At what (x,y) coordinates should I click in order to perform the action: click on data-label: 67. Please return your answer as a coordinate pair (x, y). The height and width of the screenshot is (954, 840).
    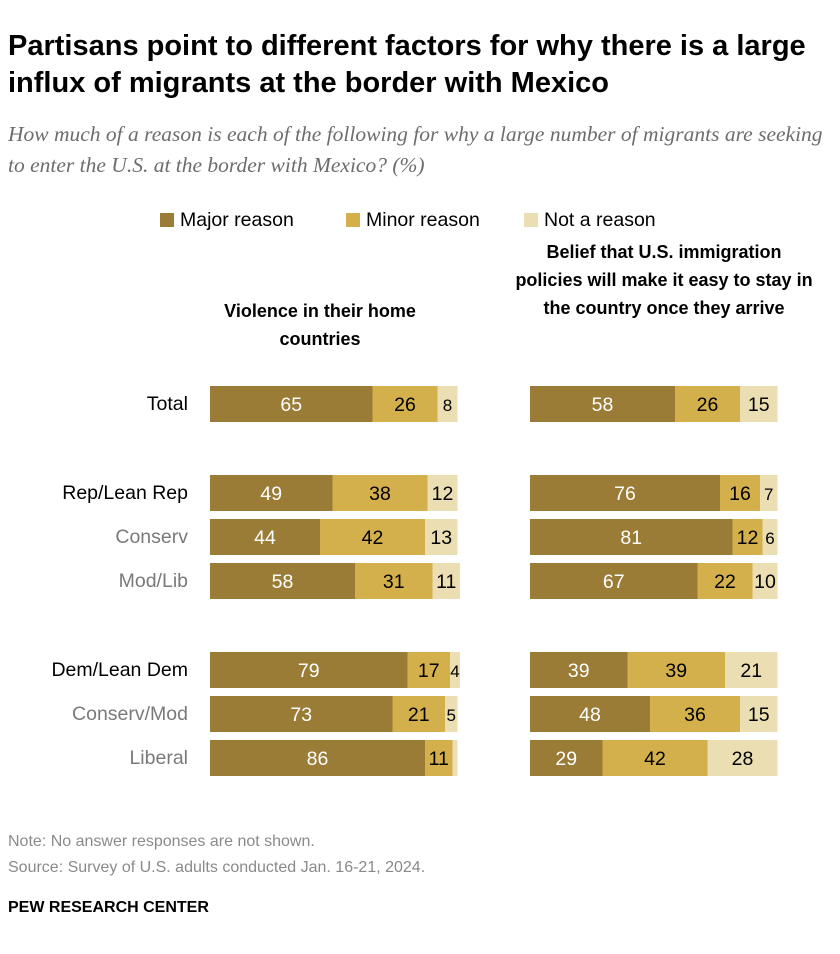
    Looking at the image, I should click on (614, 582).